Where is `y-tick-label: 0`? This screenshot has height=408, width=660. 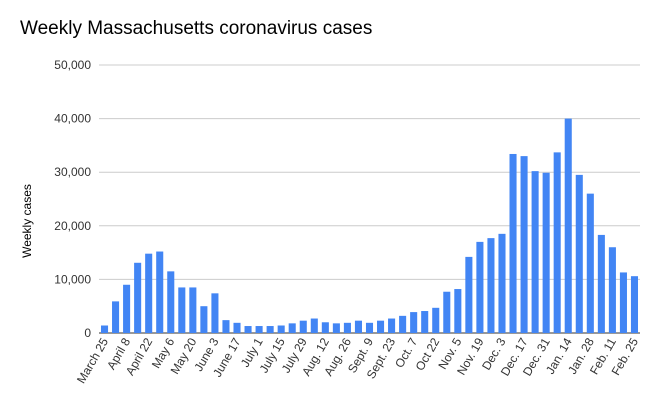 y-tick-label: 0 is located at coordinates (87, 333).